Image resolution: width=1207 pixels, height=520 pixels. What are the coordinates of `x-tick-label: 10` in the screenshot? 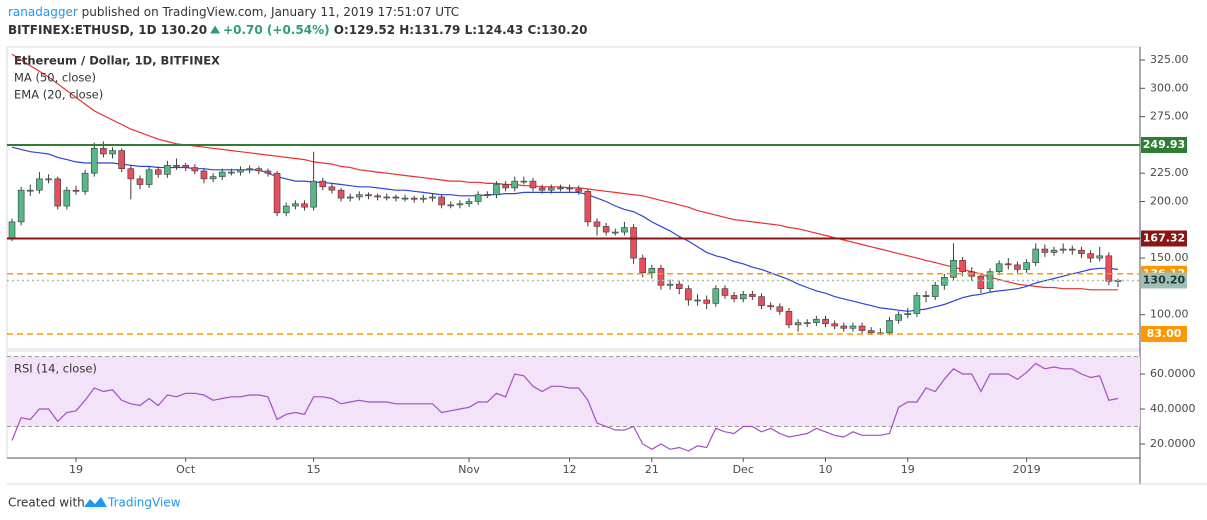 It's located at (826, 469).